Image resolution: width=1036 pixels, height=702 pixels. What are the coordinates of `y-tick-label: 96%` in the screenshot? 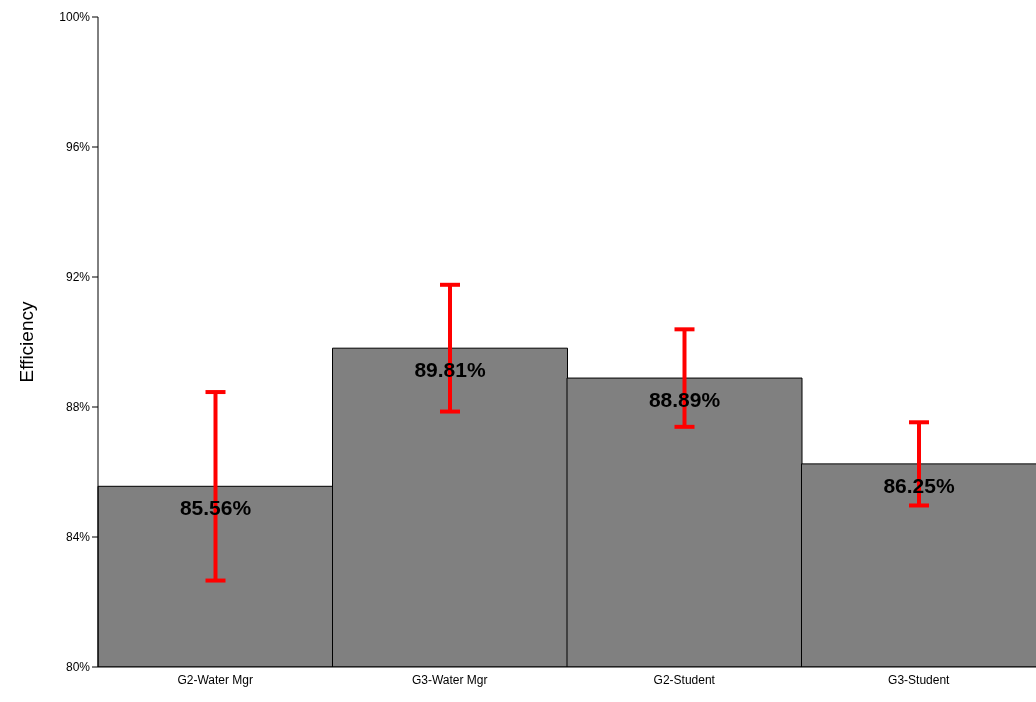 It's located at (78, 147).